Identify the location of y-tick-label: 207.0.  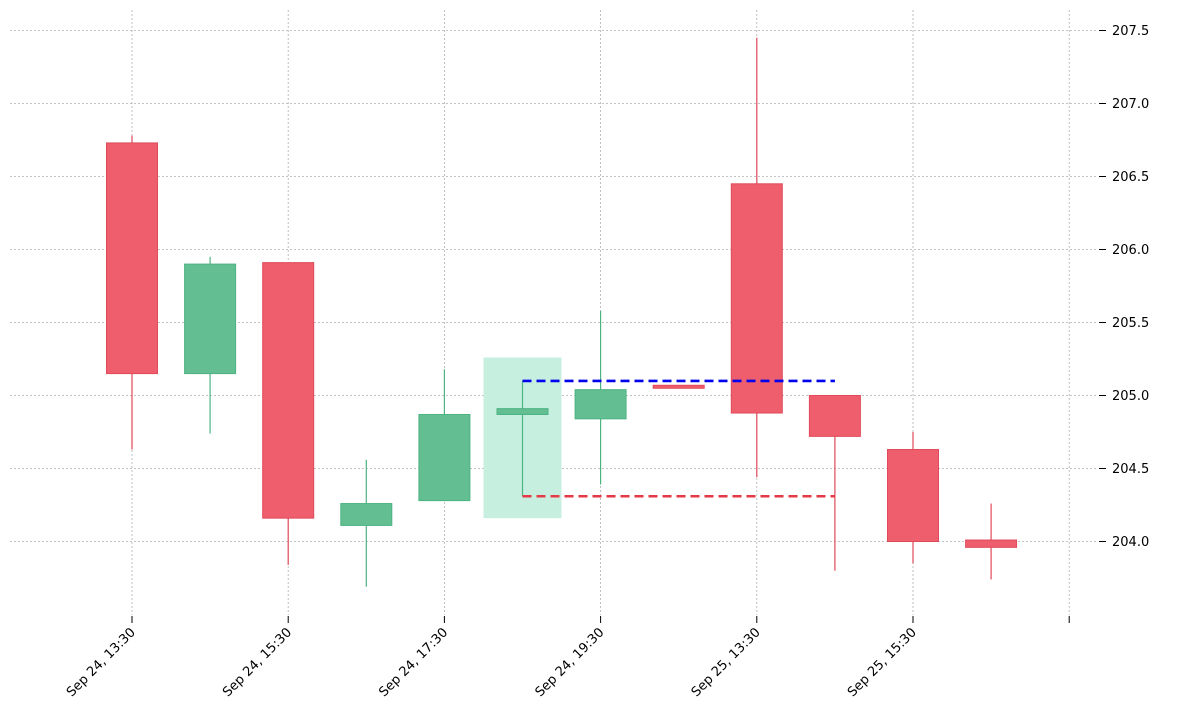
(1130, 104).